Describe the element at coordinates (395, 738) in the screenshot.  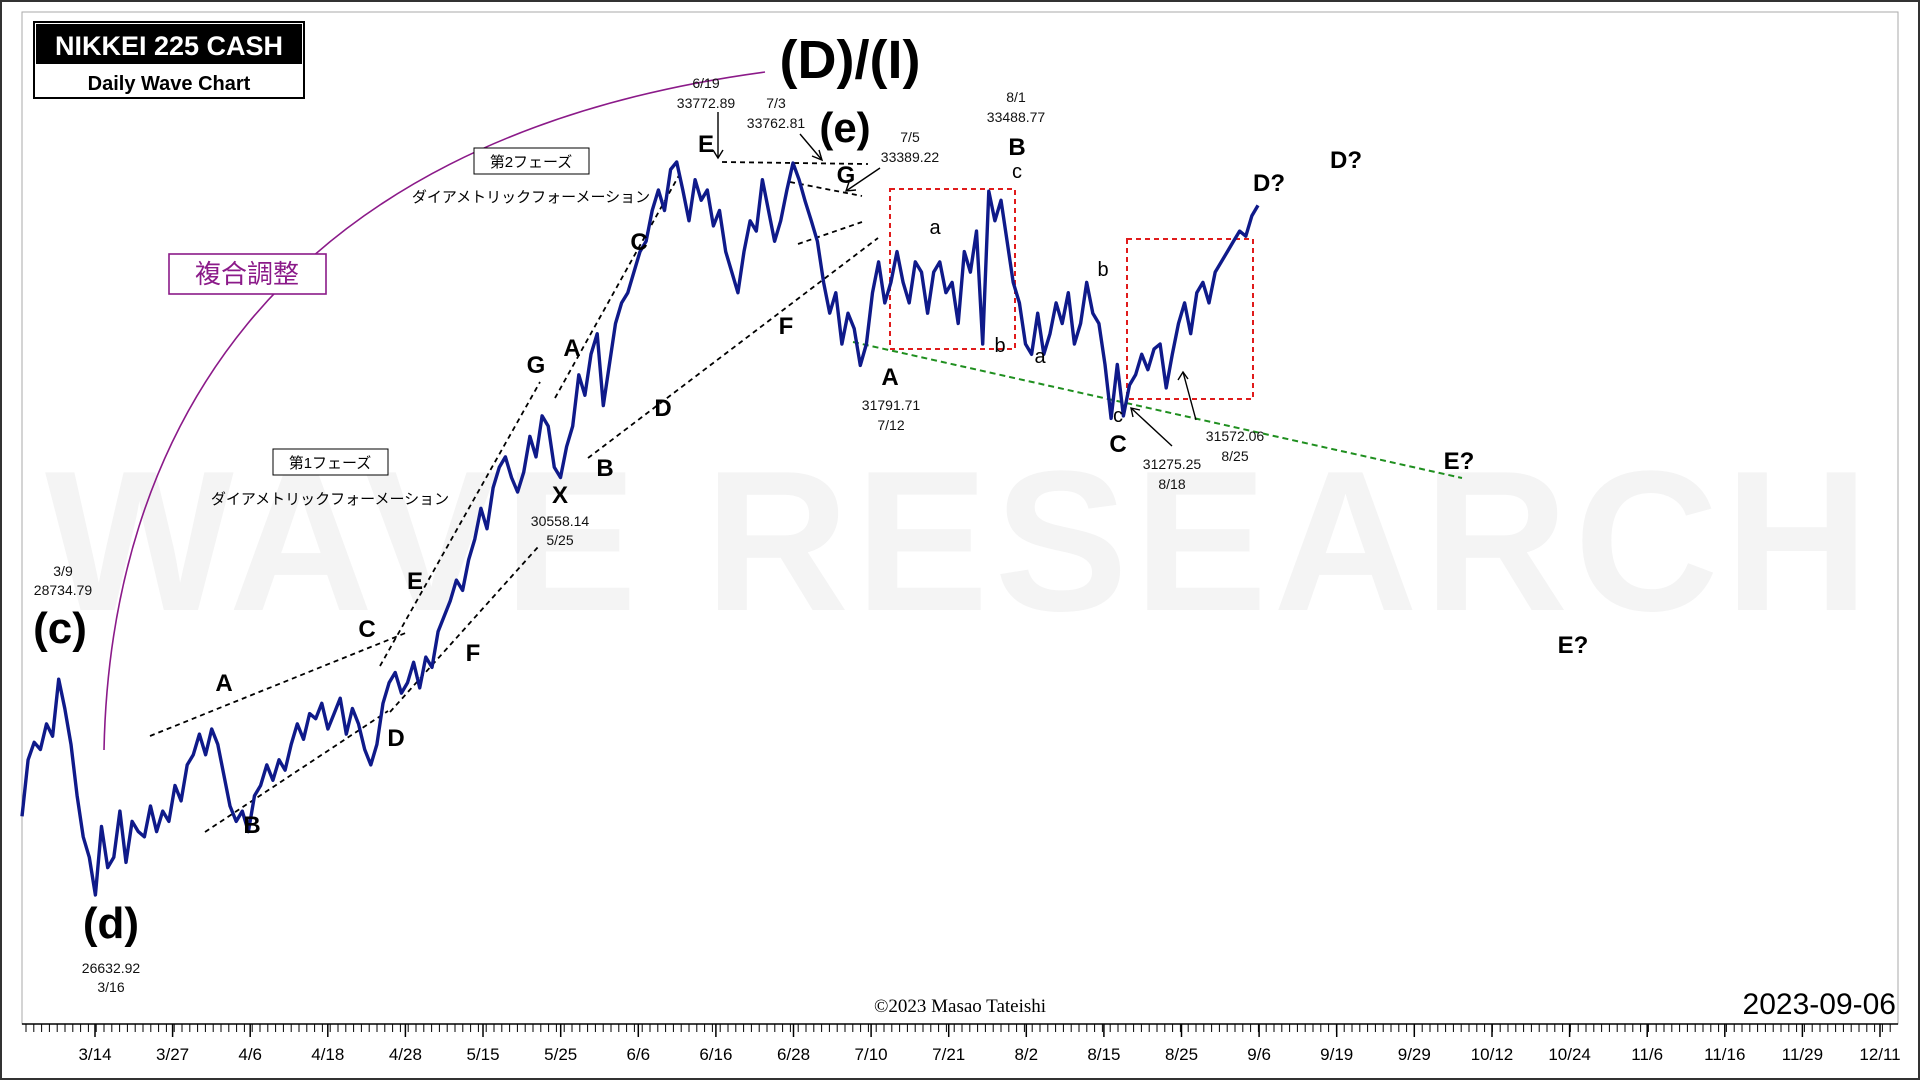
I see `wave-label-D1: D` at that location.